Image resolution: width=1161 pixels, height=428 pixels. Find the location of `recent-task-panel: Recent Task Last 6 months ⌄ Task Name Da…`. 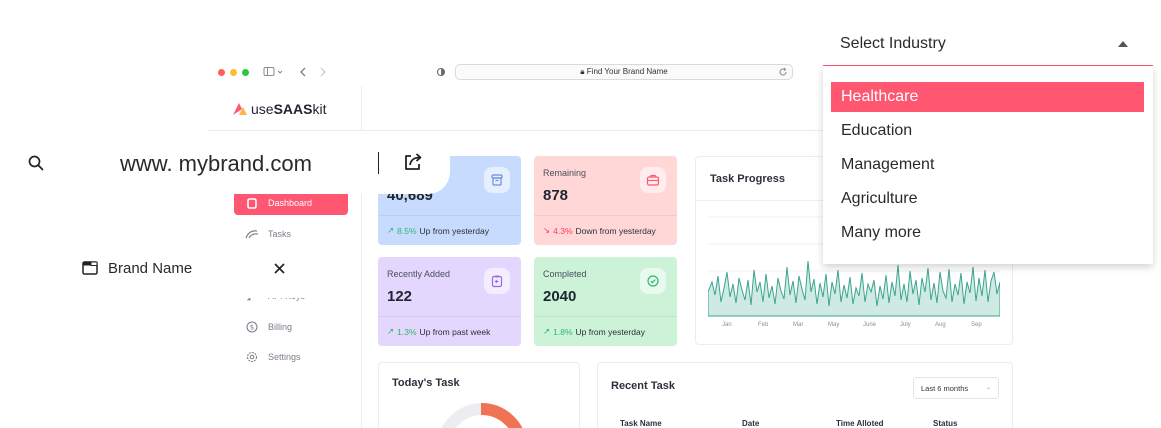

recent-task-panel: Recent Task Last 6 months ⌄ Task Name Da… is located at coordinates (805, 395).